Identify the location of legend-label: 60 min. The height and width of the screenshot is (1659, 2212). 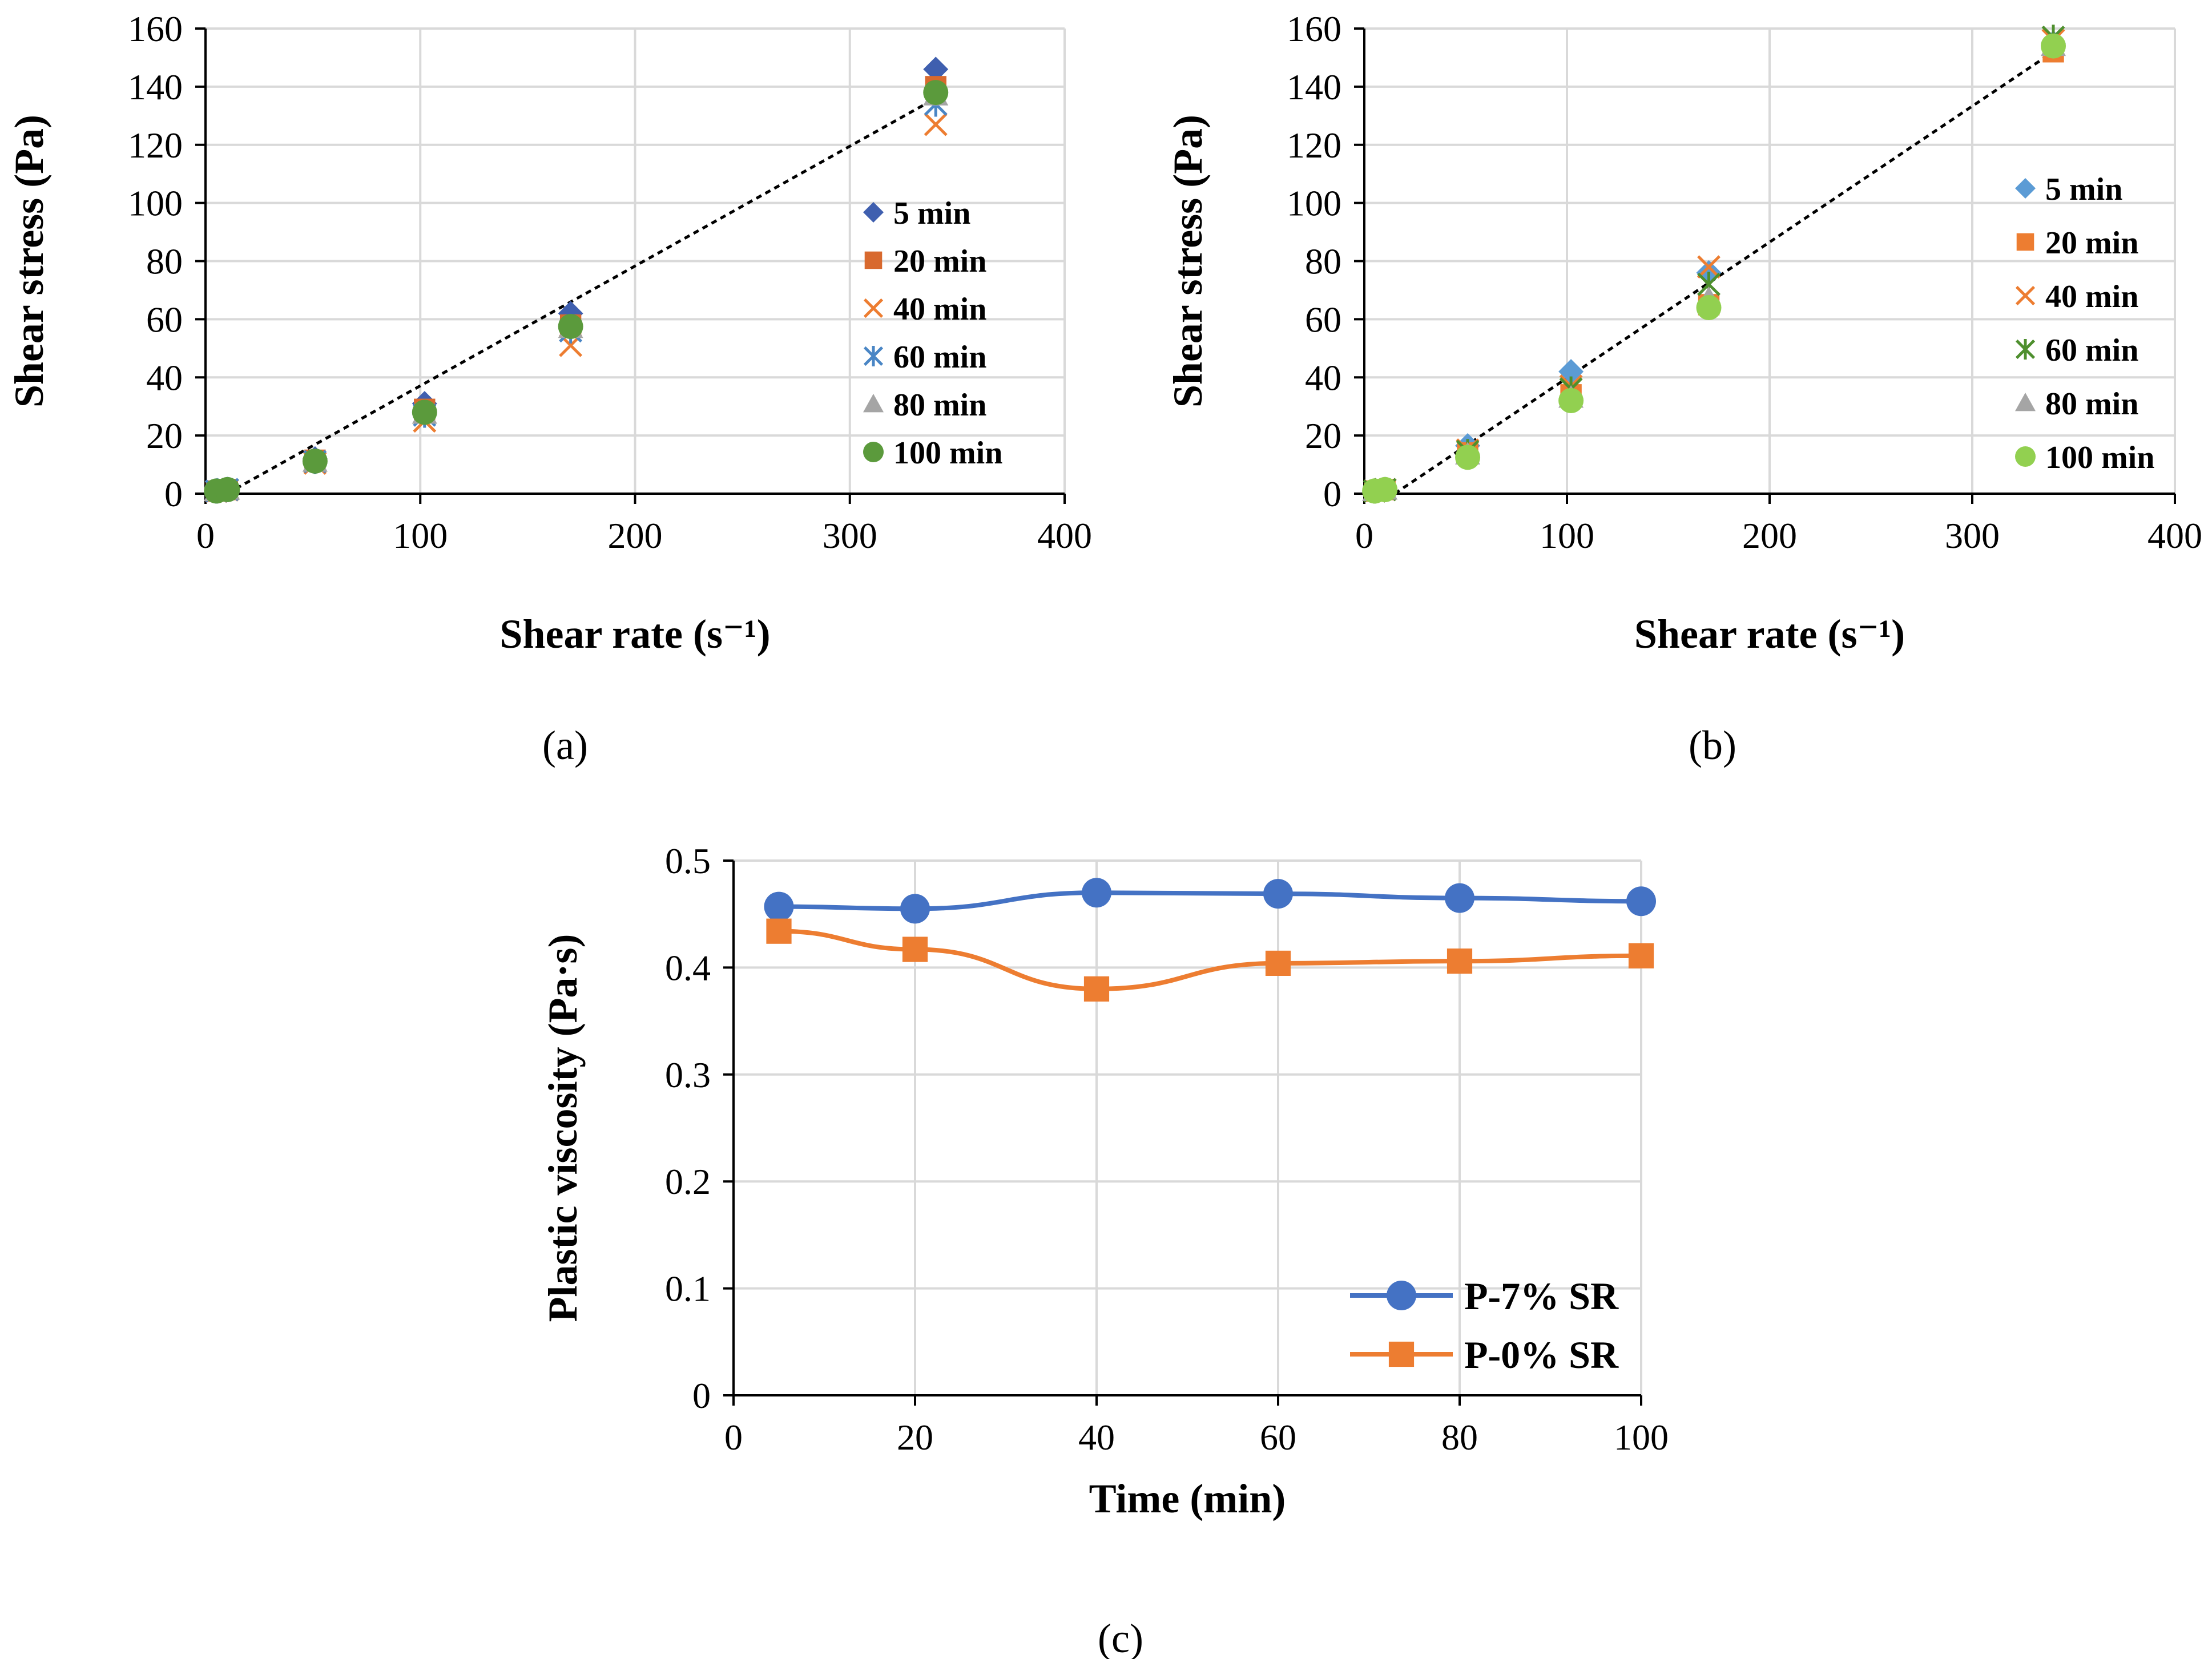
(939, 357).